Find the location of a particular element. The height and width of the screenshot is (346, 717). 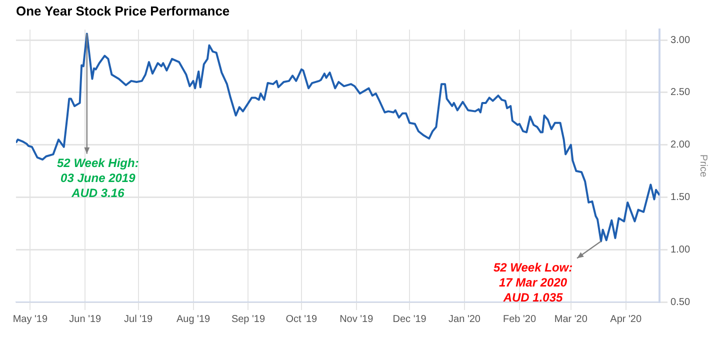

annotation: 52 Week Low: 17 Mar 2020 AUD 1.035 is located at coordinates (533, 282).